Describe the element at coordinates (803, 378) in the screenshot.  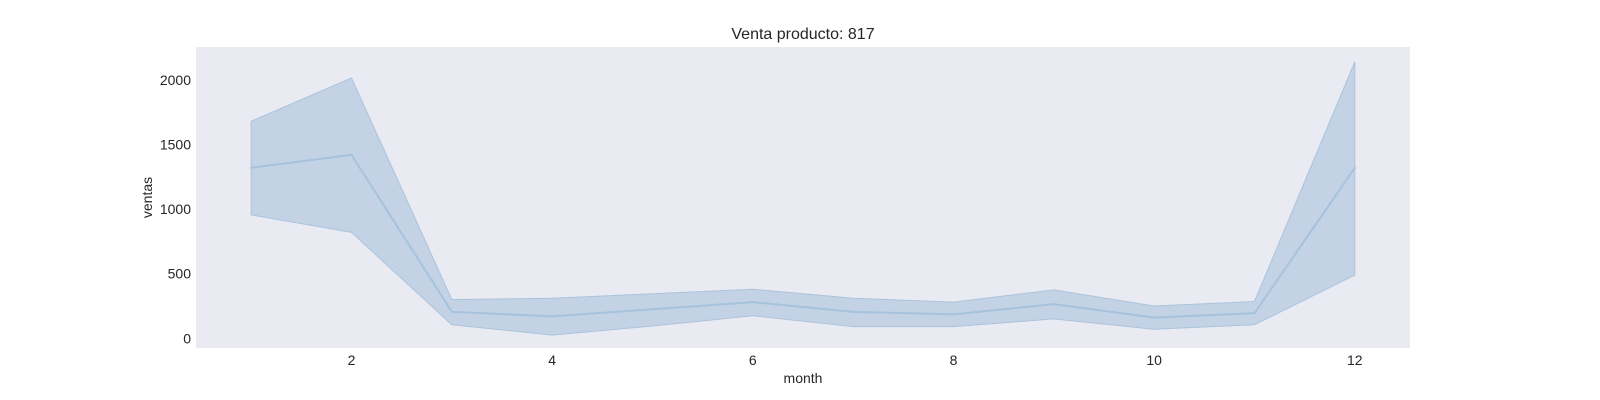
I see `x-axis-label: month` at that location.